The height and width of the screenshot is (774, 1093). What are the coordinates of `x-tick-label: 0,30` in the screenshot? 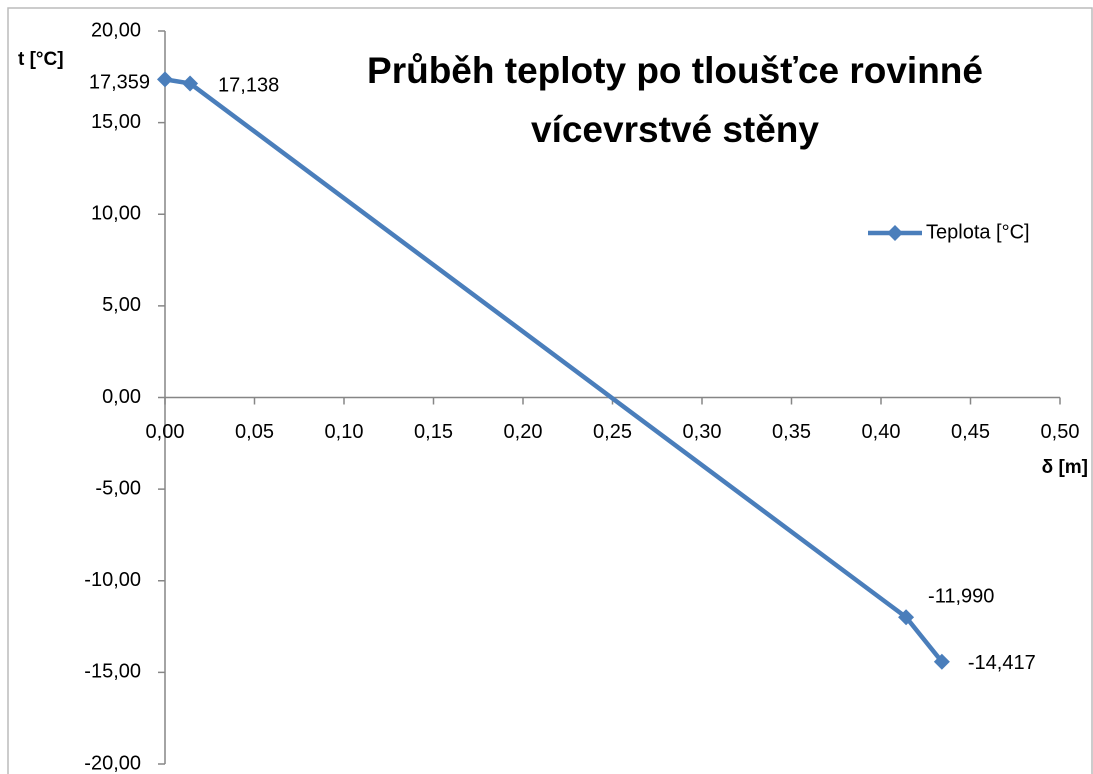 It's located at (702, 432).